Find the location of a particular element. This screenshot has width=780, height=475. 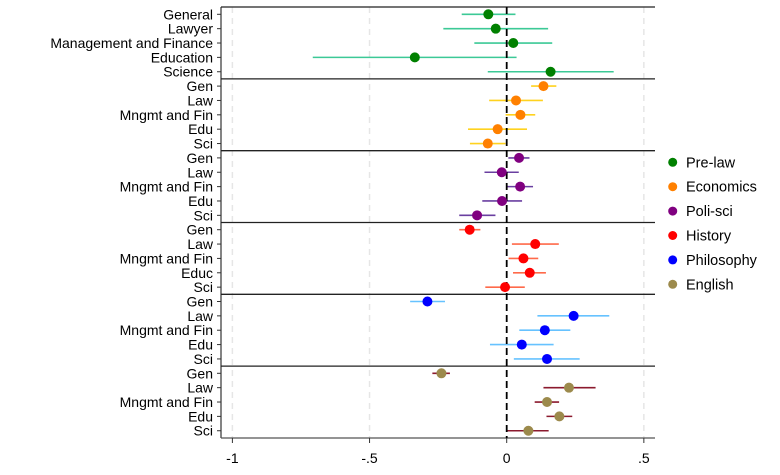

y-tick-label: Educ is located at coordinates (197, 273).